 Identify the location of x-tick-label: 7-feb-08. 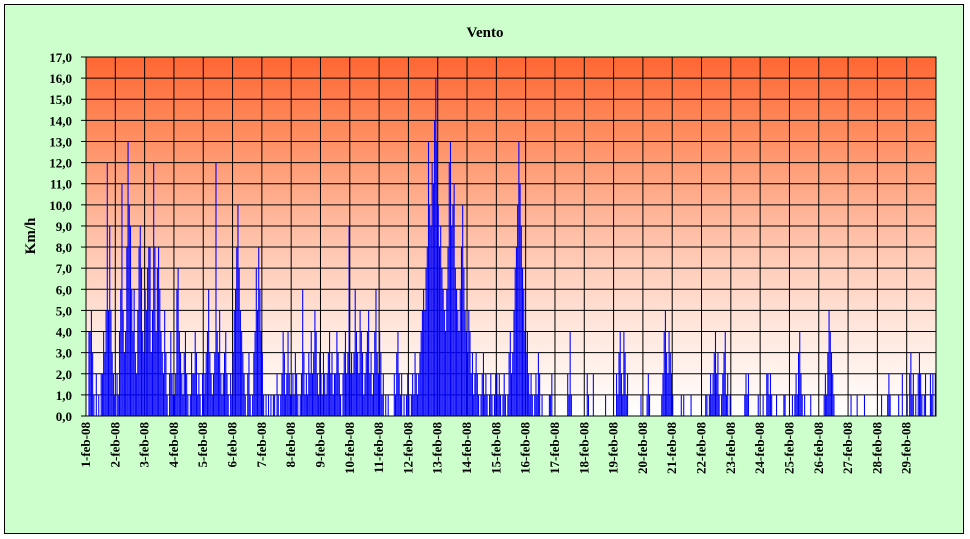
(261, 445).